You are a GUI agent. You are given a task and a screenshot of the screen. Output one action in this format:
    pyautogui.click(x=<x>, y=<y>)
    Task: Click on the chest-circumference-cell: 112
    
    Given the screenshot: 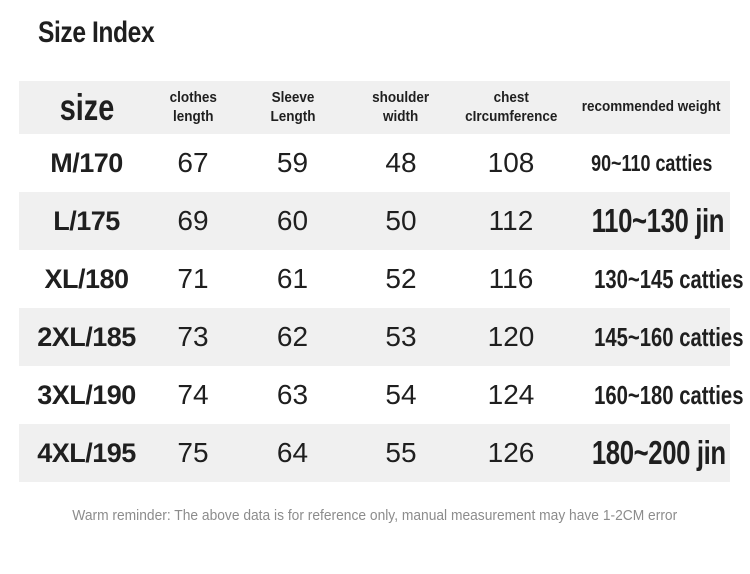 What is the action you would take?
    pyautogui.click(x=511, y=220)
    